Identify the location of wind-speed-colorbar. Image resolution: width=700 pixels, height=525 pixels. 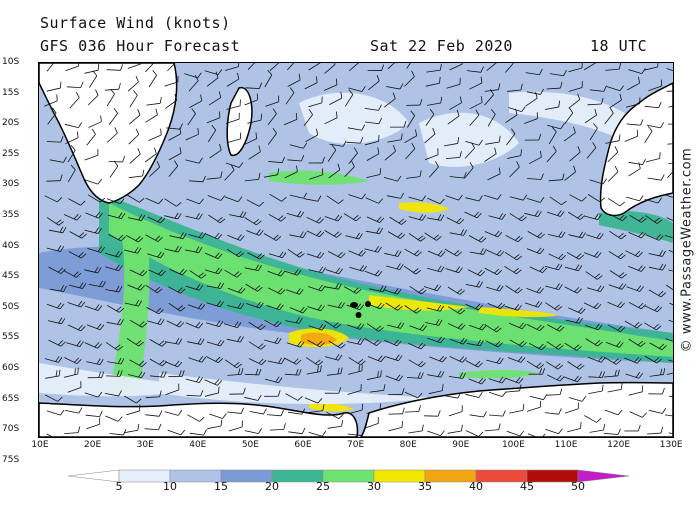
(349, 476).